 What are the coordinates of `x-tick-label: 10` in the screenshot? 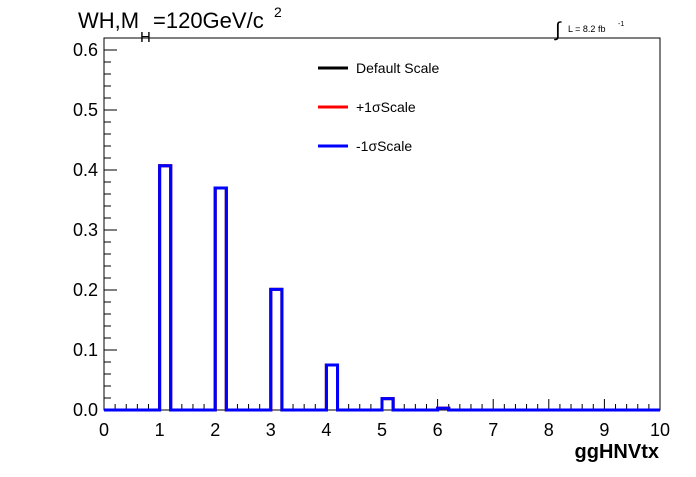 It's located at (660, 430).